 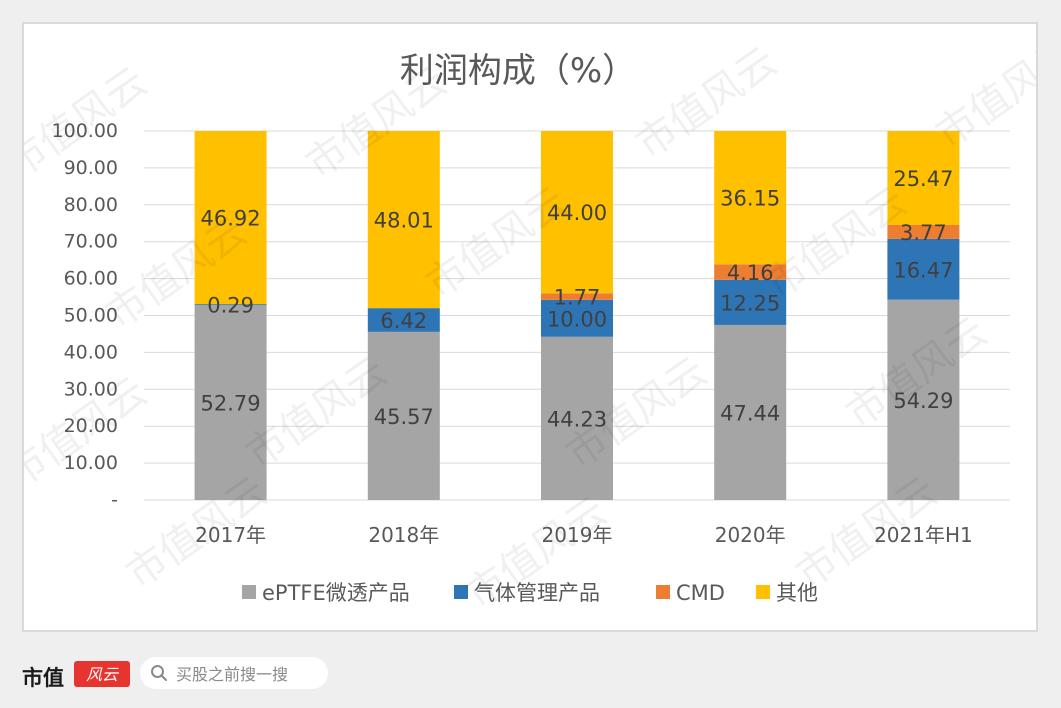 I want to click on x-tick-label: 2019年, so click(x=577, y=535).